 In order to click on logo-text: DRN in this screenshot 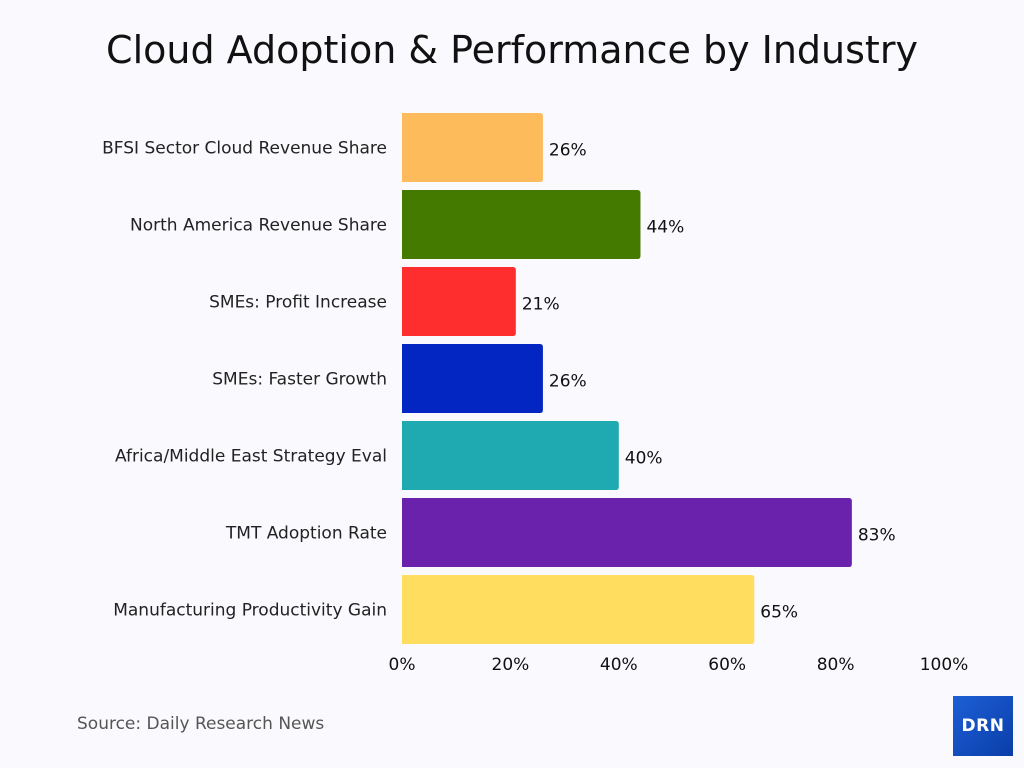, I will do `click(983, 726)`.